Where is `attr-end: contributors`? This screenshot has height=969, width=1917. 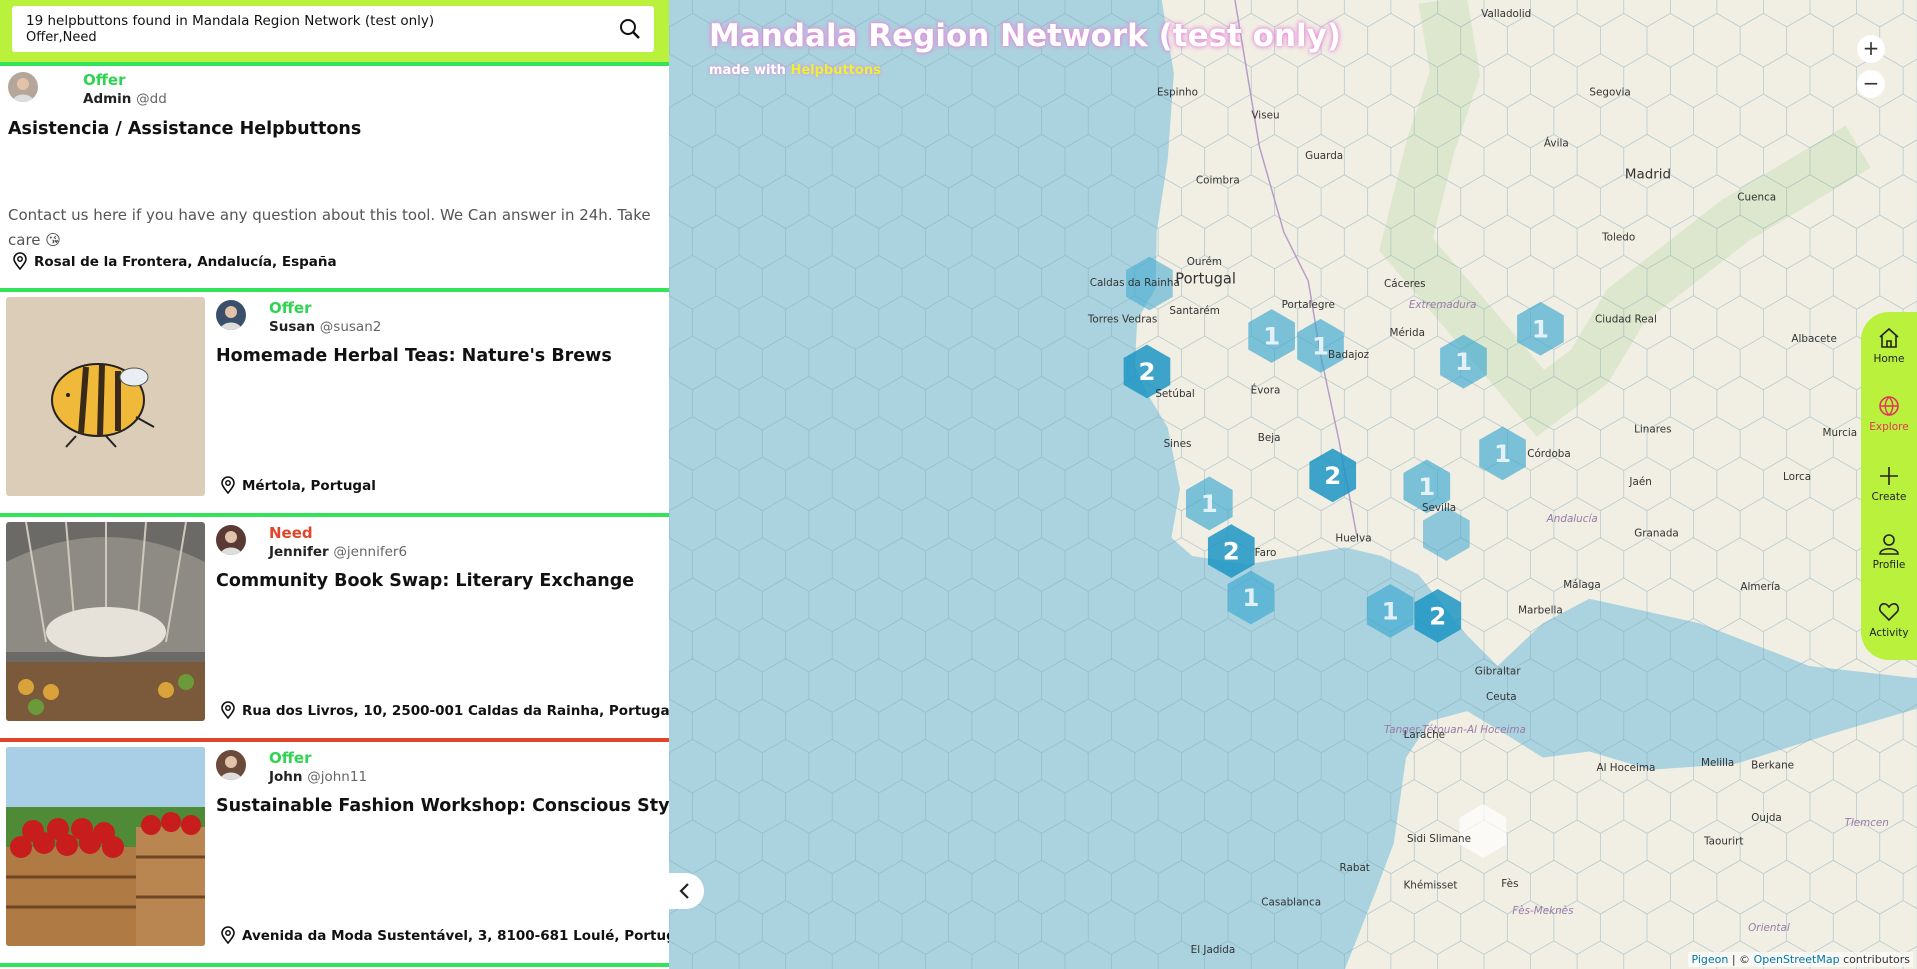
attr-end: contributors is located at coordinates (1876, 959).